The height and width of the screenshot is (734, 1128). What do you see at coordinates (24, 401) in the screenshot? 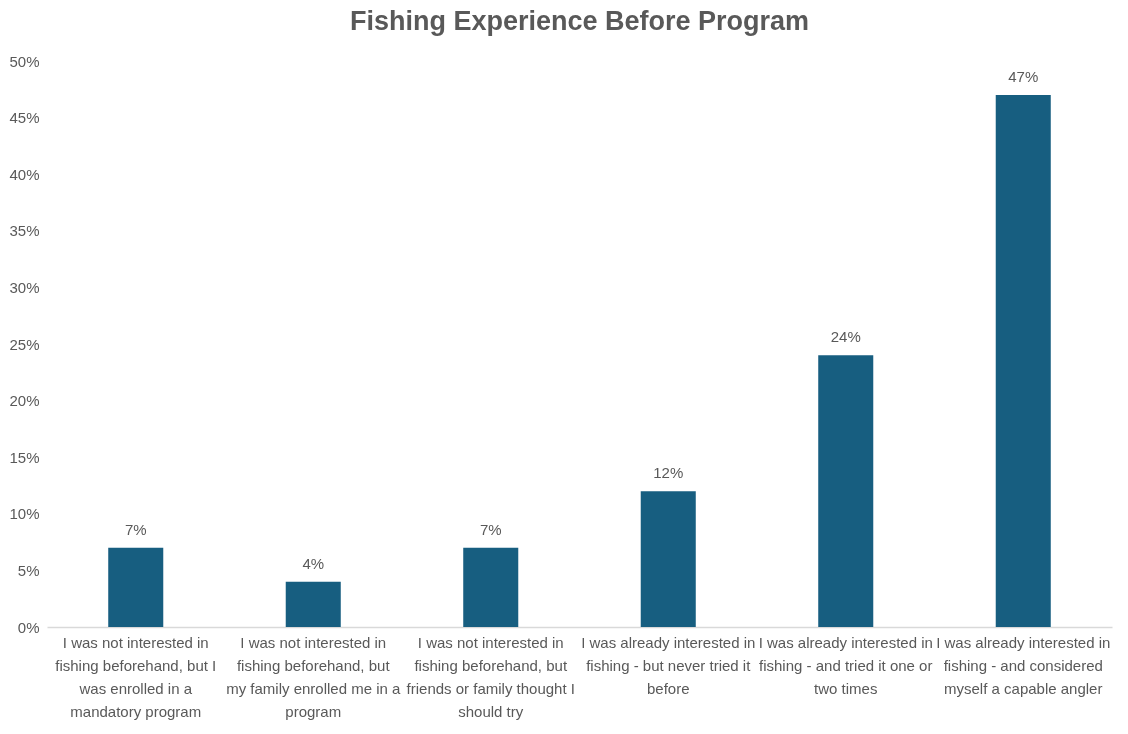
I see `y-tick-label: 20%` at bounding box center [24, 401].